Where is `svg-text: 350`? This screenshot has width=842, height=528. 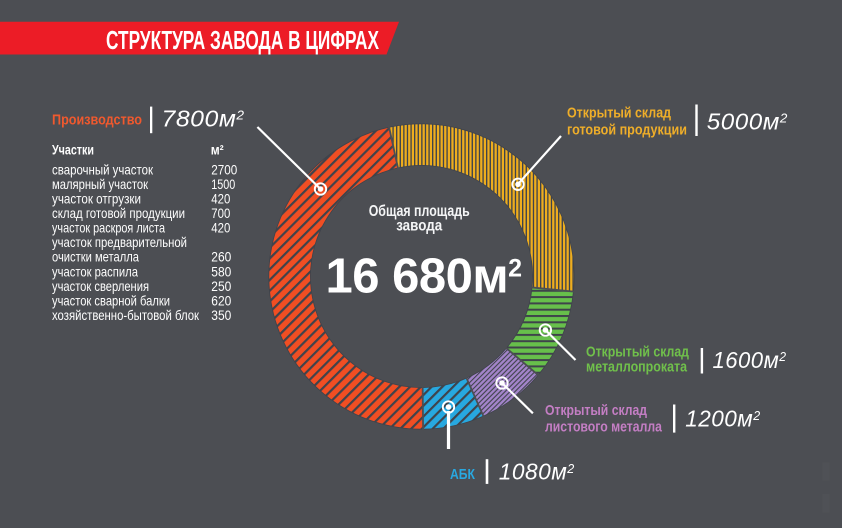
svg-text: 350 is located at coordinates (221, 315).